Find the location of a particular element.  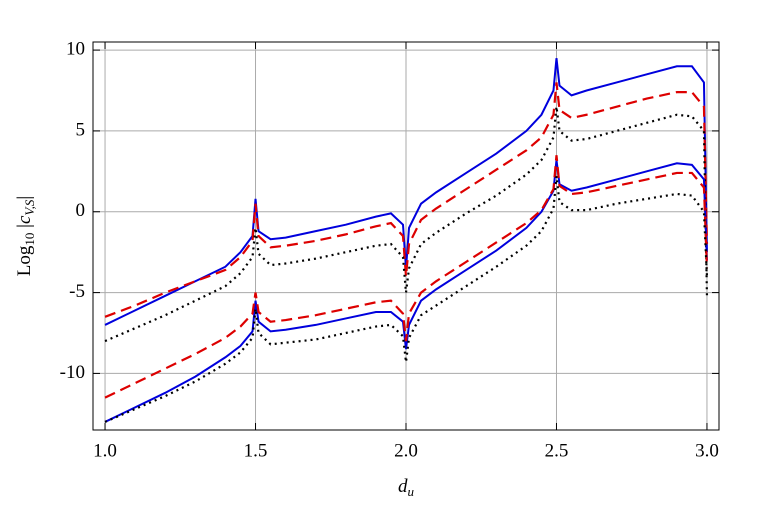

y-label-var: c is located at coordinates (24, 219).